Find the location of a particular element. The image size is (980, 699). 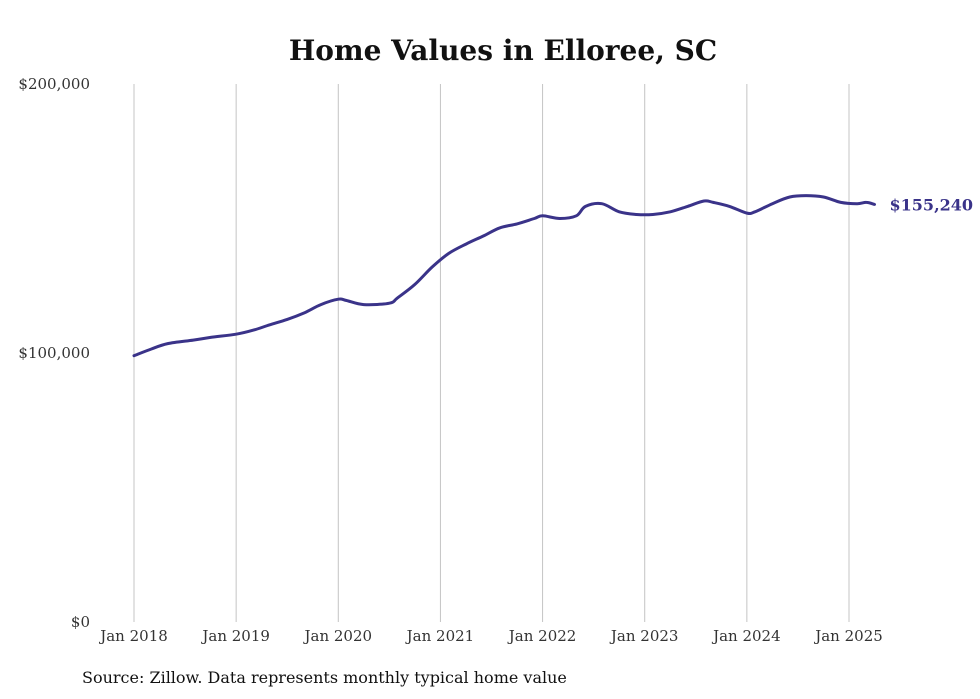

y-tick-label: $0 is located at coordinates (80, 622).